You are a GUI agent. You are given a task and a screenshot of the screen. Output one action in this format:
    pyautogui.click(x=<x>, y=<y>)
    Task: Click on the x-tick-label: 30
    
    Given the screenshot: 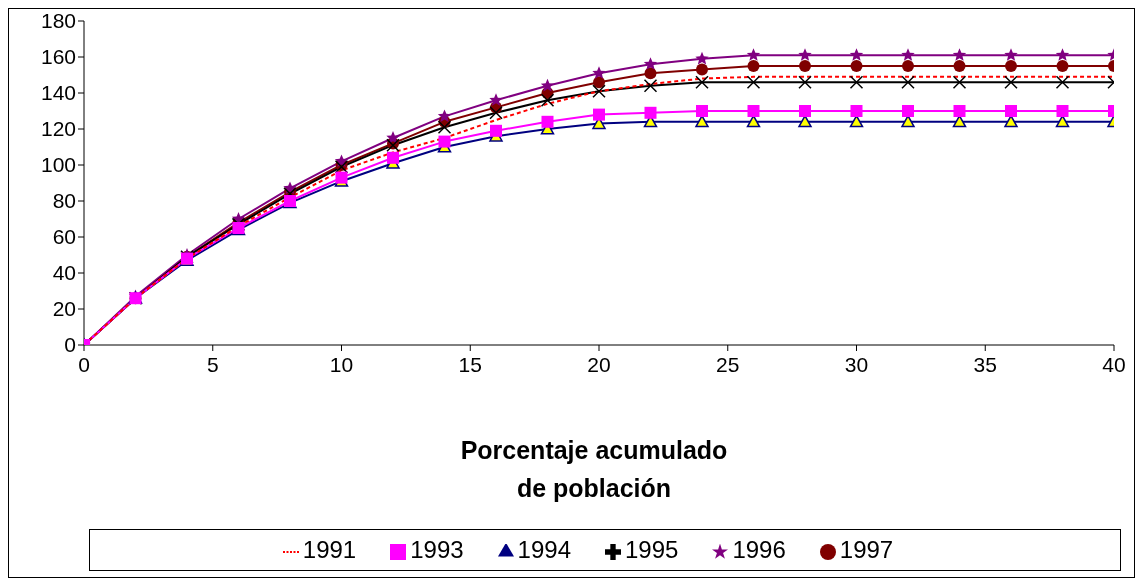 What is the action you would take?
    pyautogui.click(x=856, y=364)
    